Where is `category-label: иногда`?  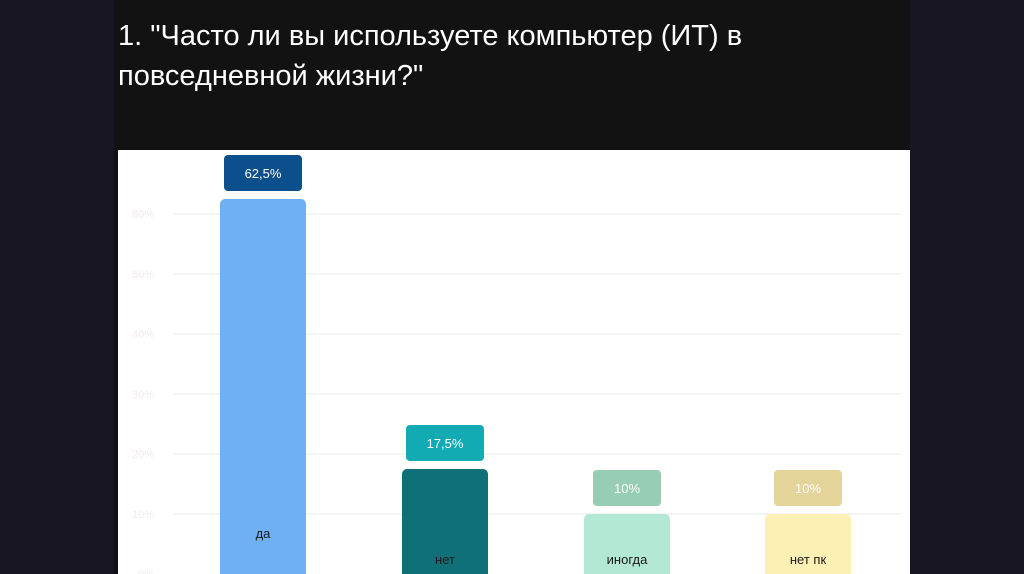
category-label: иногда is located at coordinates (627, 559).